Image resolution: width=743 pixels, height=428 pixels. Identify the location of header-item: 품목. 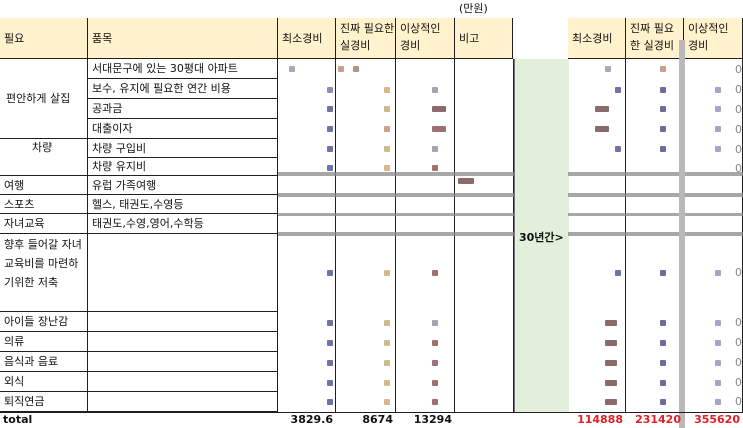
(183, 38).